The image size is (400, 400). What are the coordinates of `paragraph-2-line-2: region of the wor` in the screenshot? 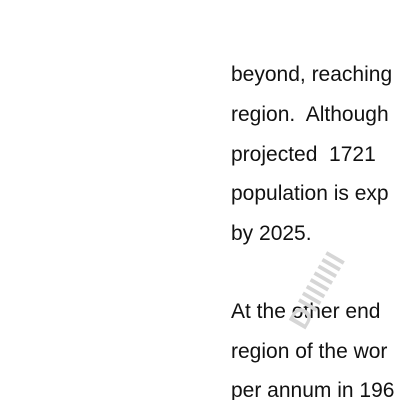 It's located at (309, 351).